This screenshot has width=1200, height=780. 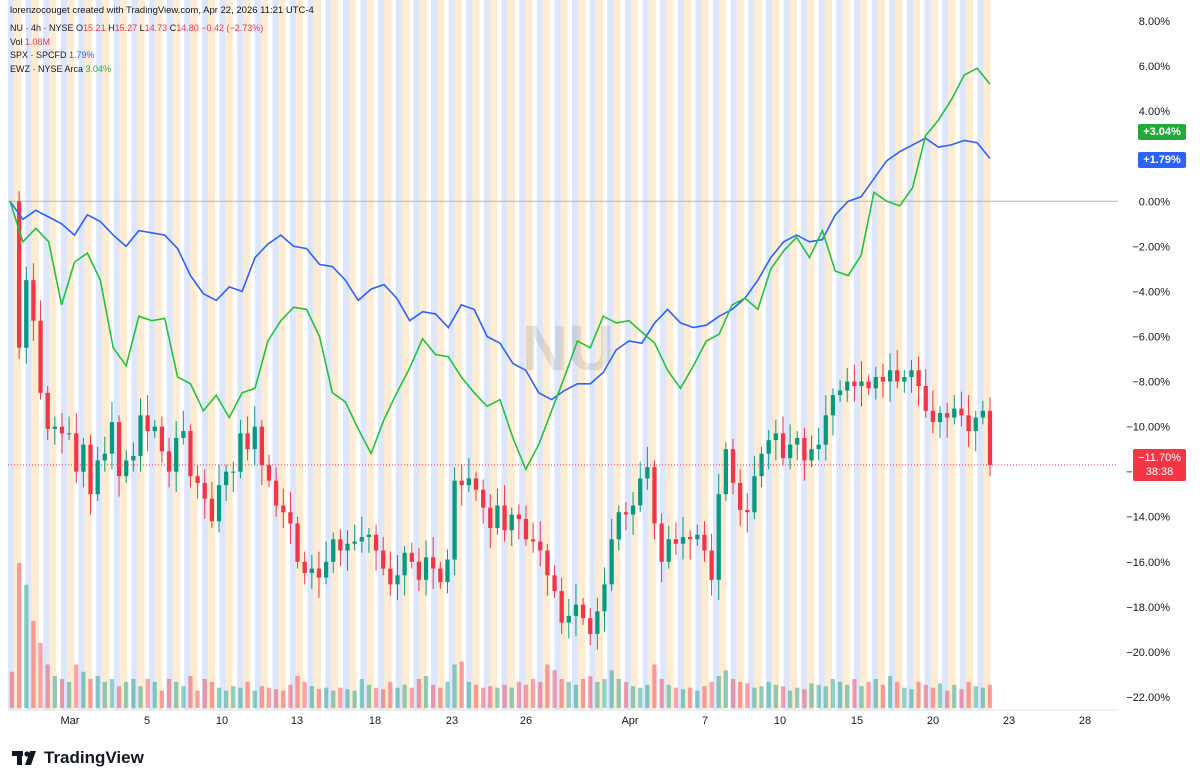 What do you see at coordinates (78, 758) in the screenshot?
I see `tradingview-logo: TradingView` at bounding box center [78, 758].